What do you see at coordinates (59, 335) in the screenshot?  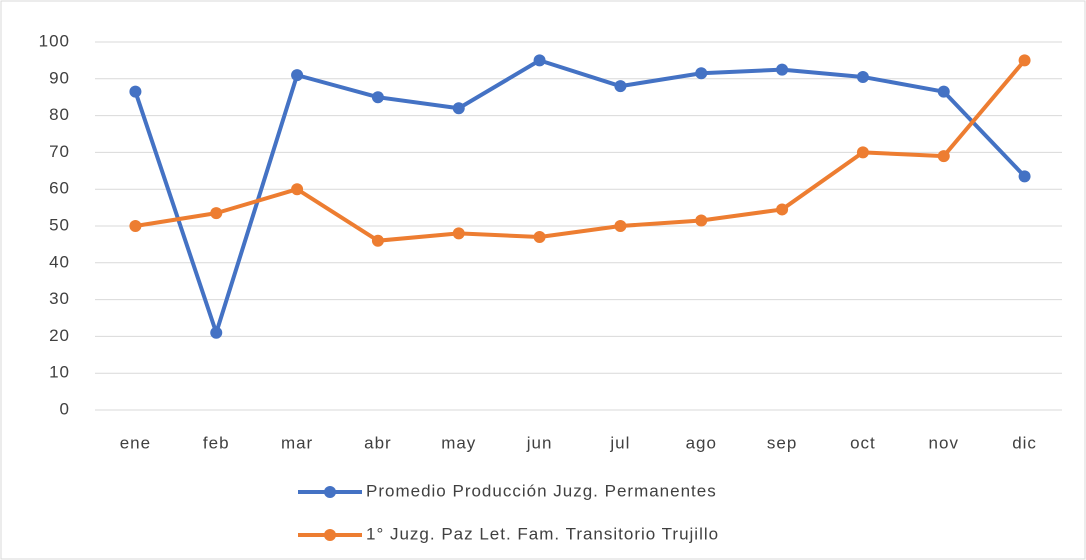 I see `y-tick-label: 20` at bounding box center [59, 335].